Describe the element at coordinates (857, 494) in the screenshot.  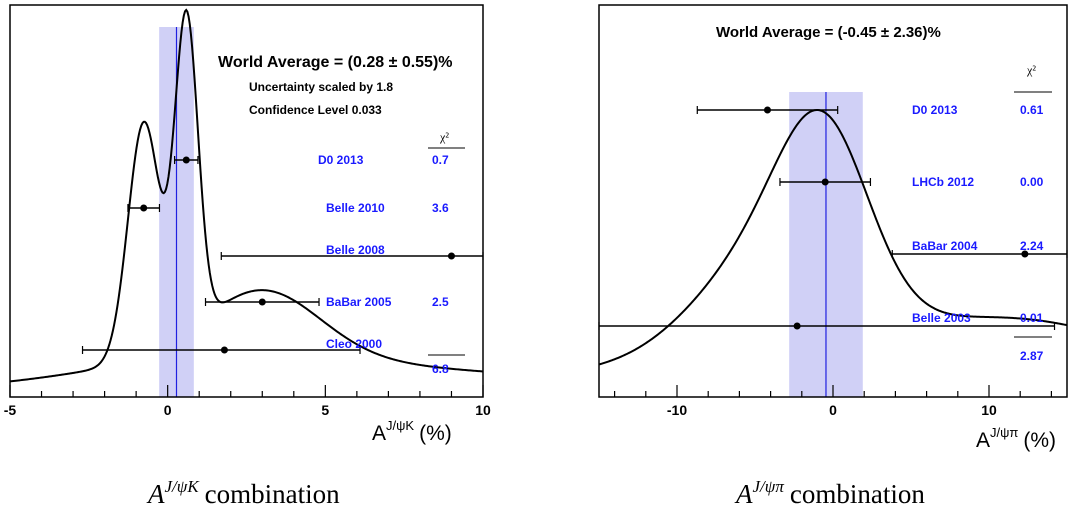
I see `right-caption-text: combination` at that location.